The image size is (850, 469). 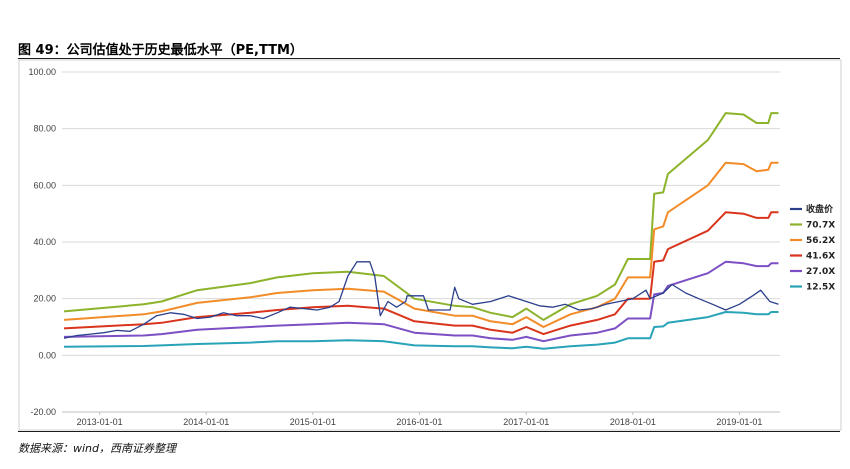 What do you see at coordinates (820, 272) in the screenshot?
I see `legend-label: 27.0X` at bounding box center [820, 272].